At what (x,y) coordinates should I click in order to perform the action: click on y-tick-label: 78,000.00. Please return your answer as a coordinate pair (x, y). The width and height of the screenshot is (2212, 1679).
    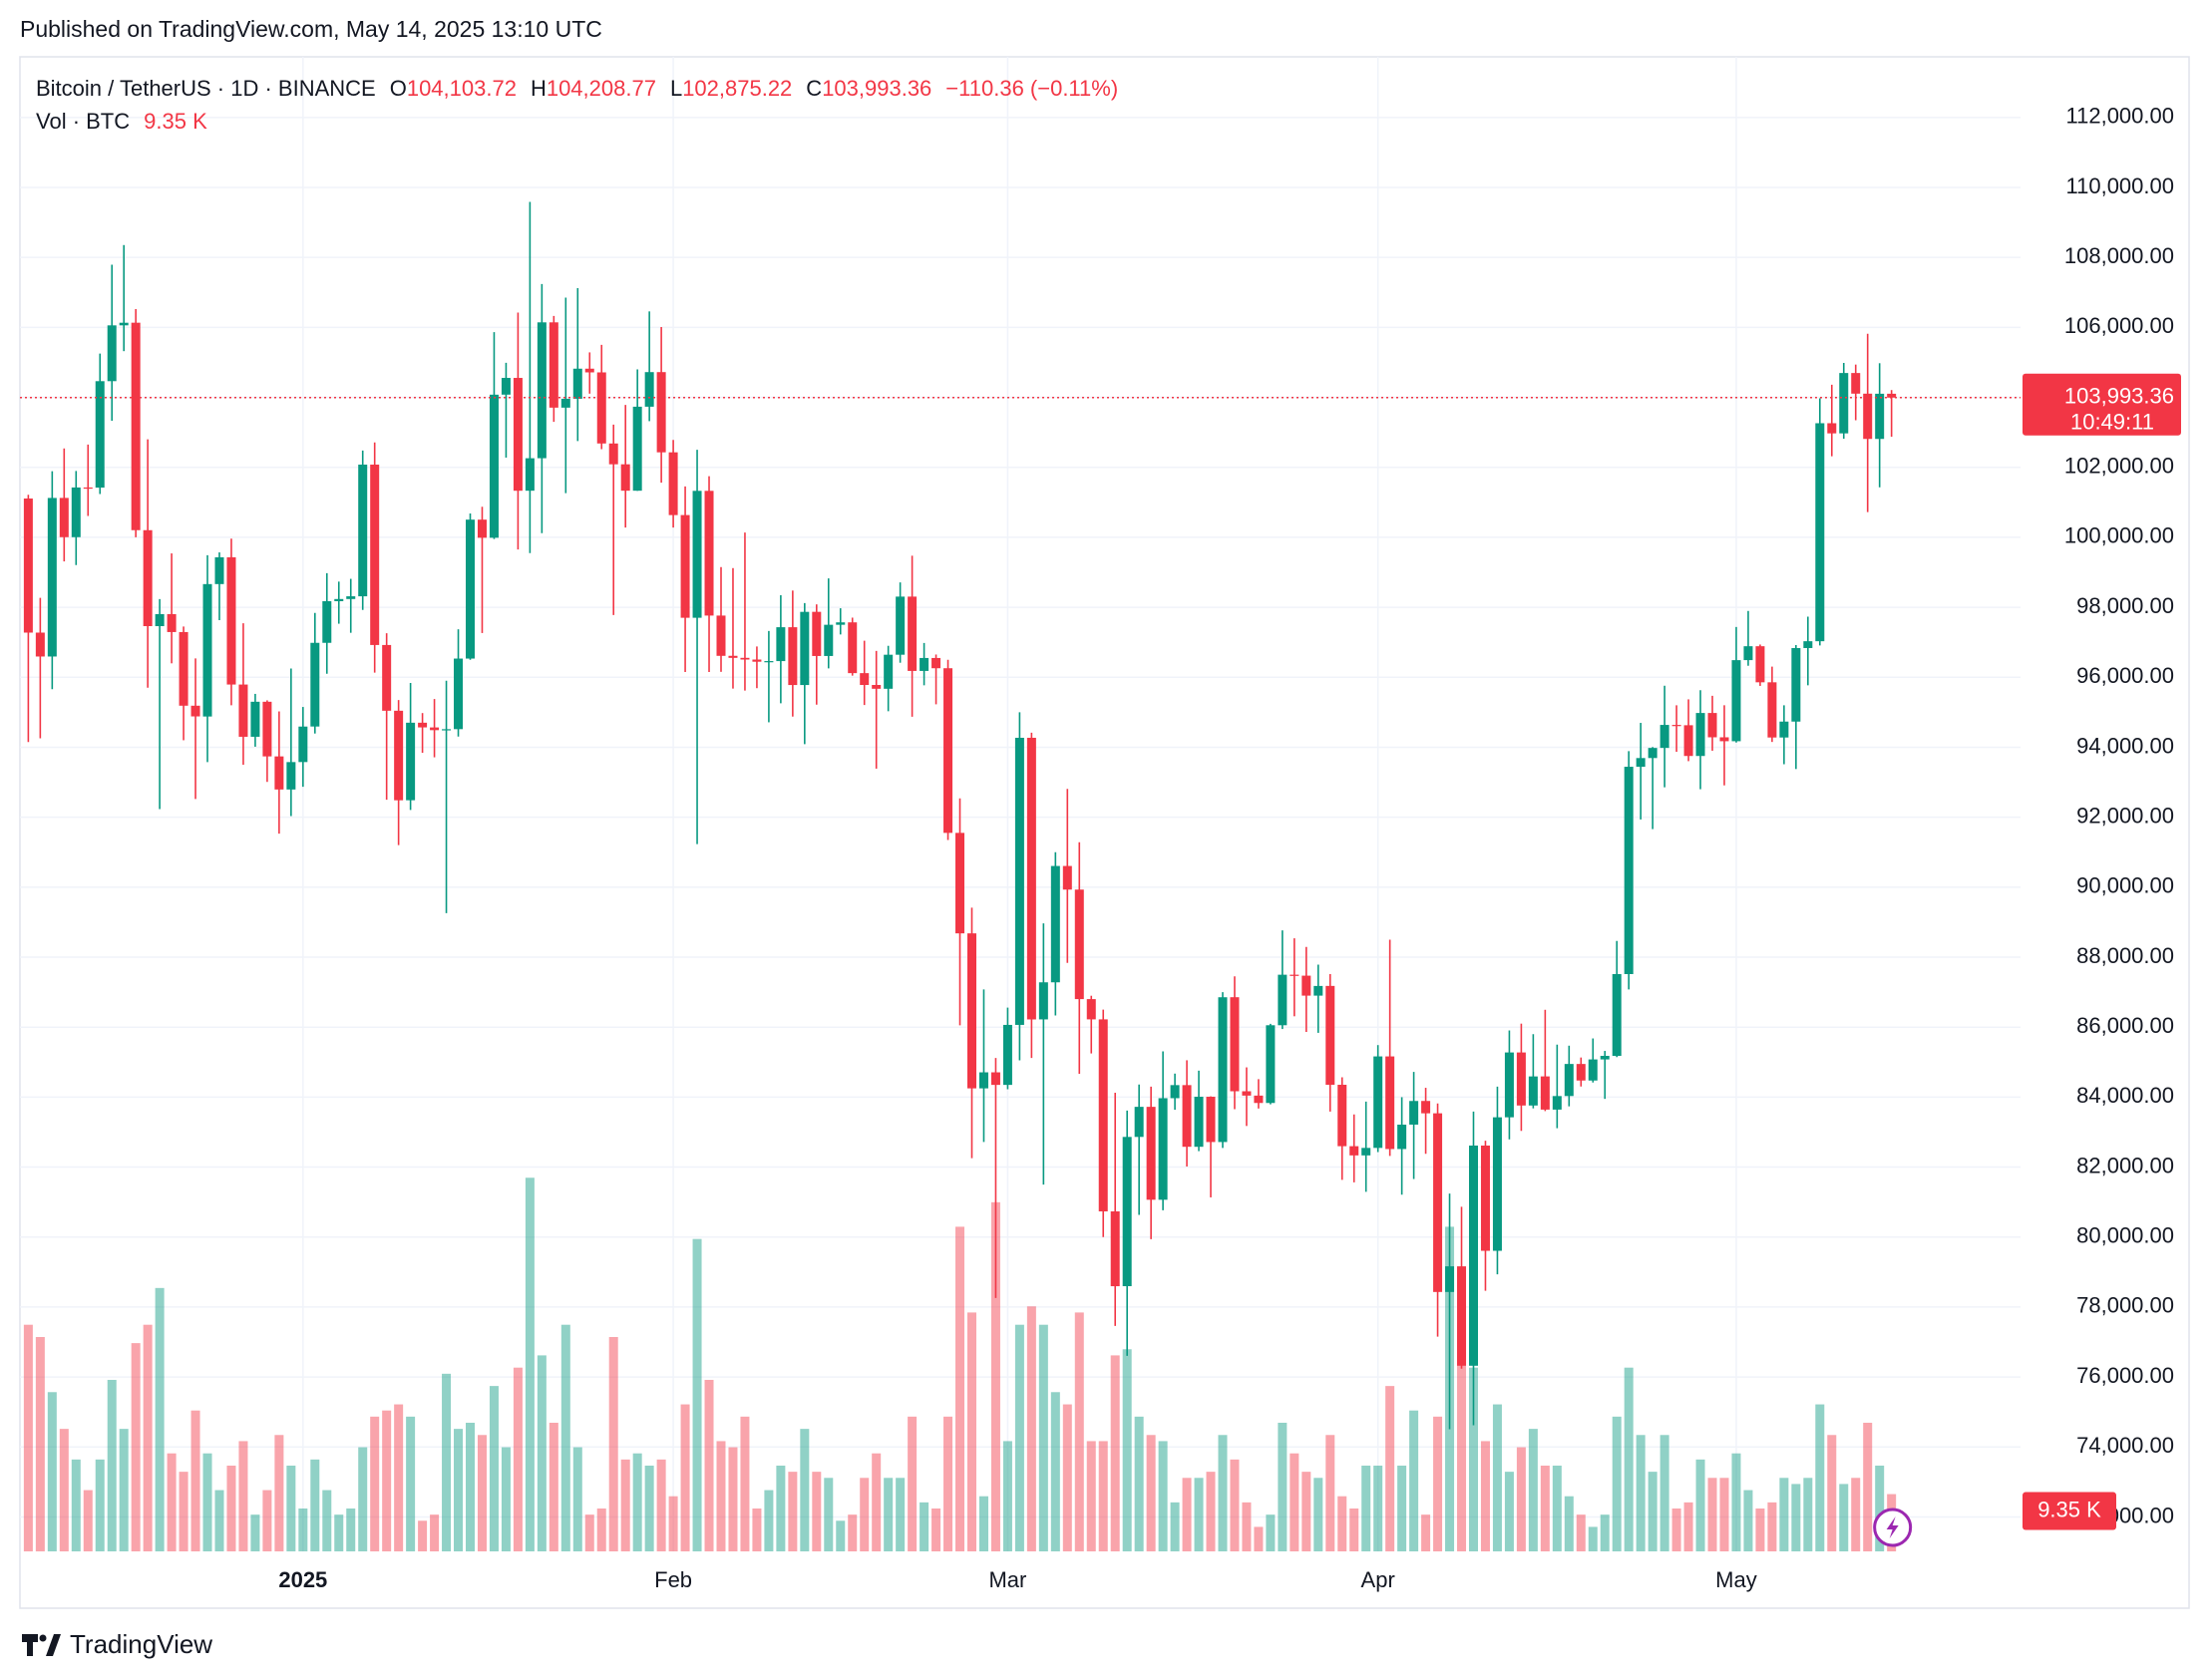
    Looking at the image, I should click on (2125, 1305).